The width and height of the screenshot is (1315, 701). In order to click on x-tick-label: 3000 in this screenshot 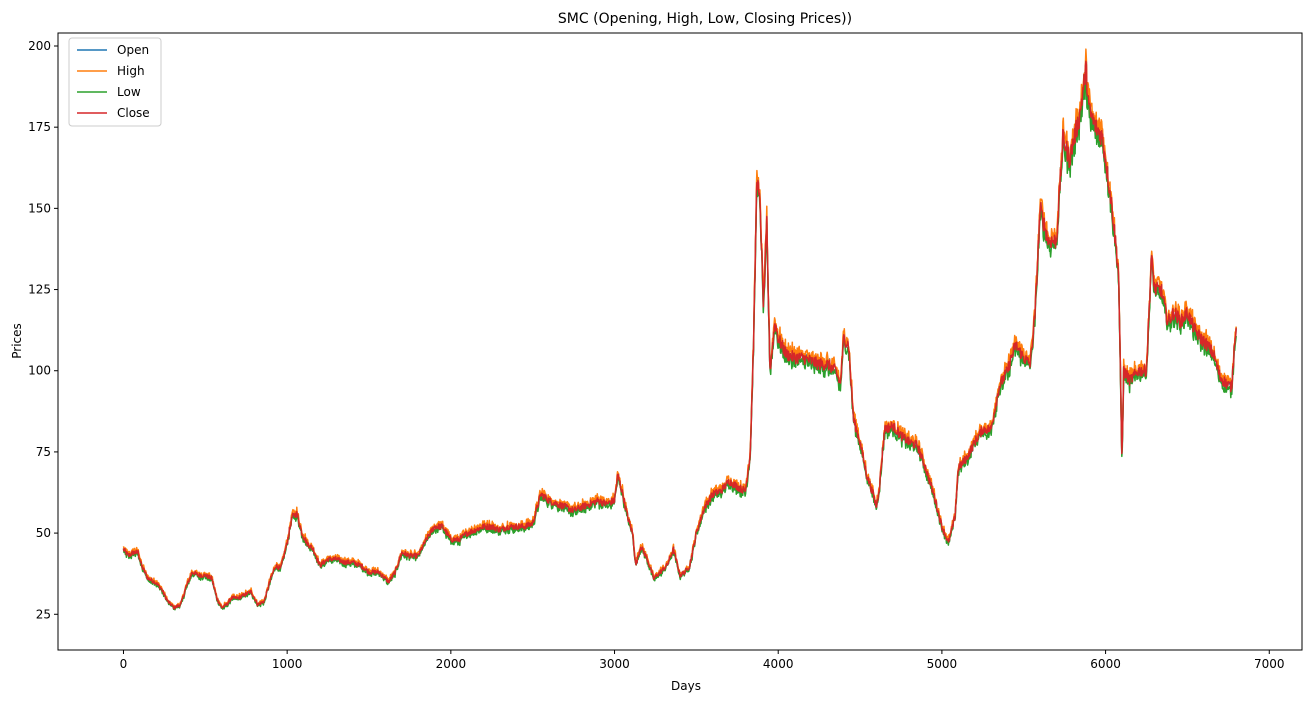, I will do `click(614, 664)`.